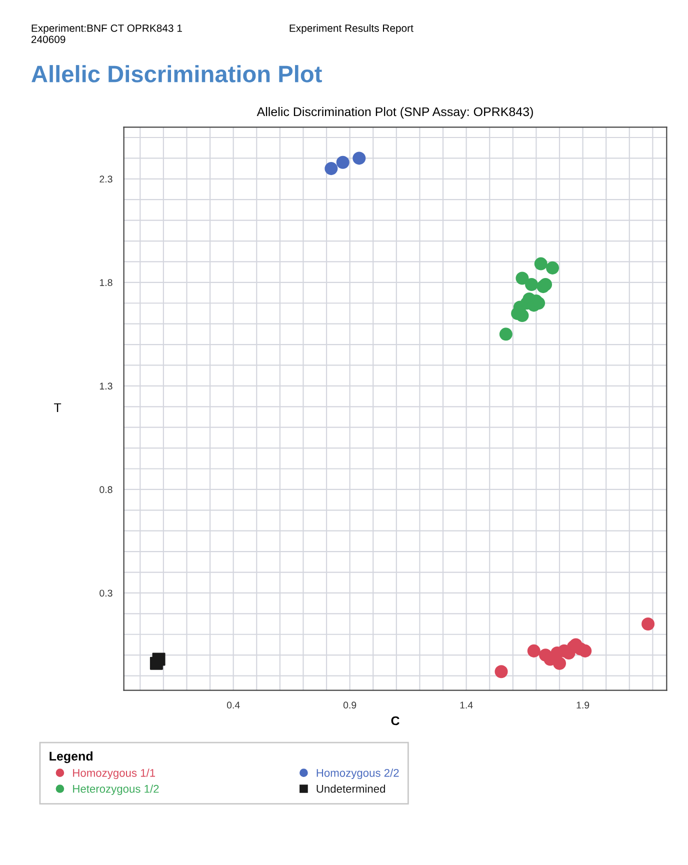 This screenshot has height=865, width=688. What do you see at coordinates (114, 774) in the screenshot?
I see `legend-label: Homozygous 1/1` at bounding box center [114, 774].